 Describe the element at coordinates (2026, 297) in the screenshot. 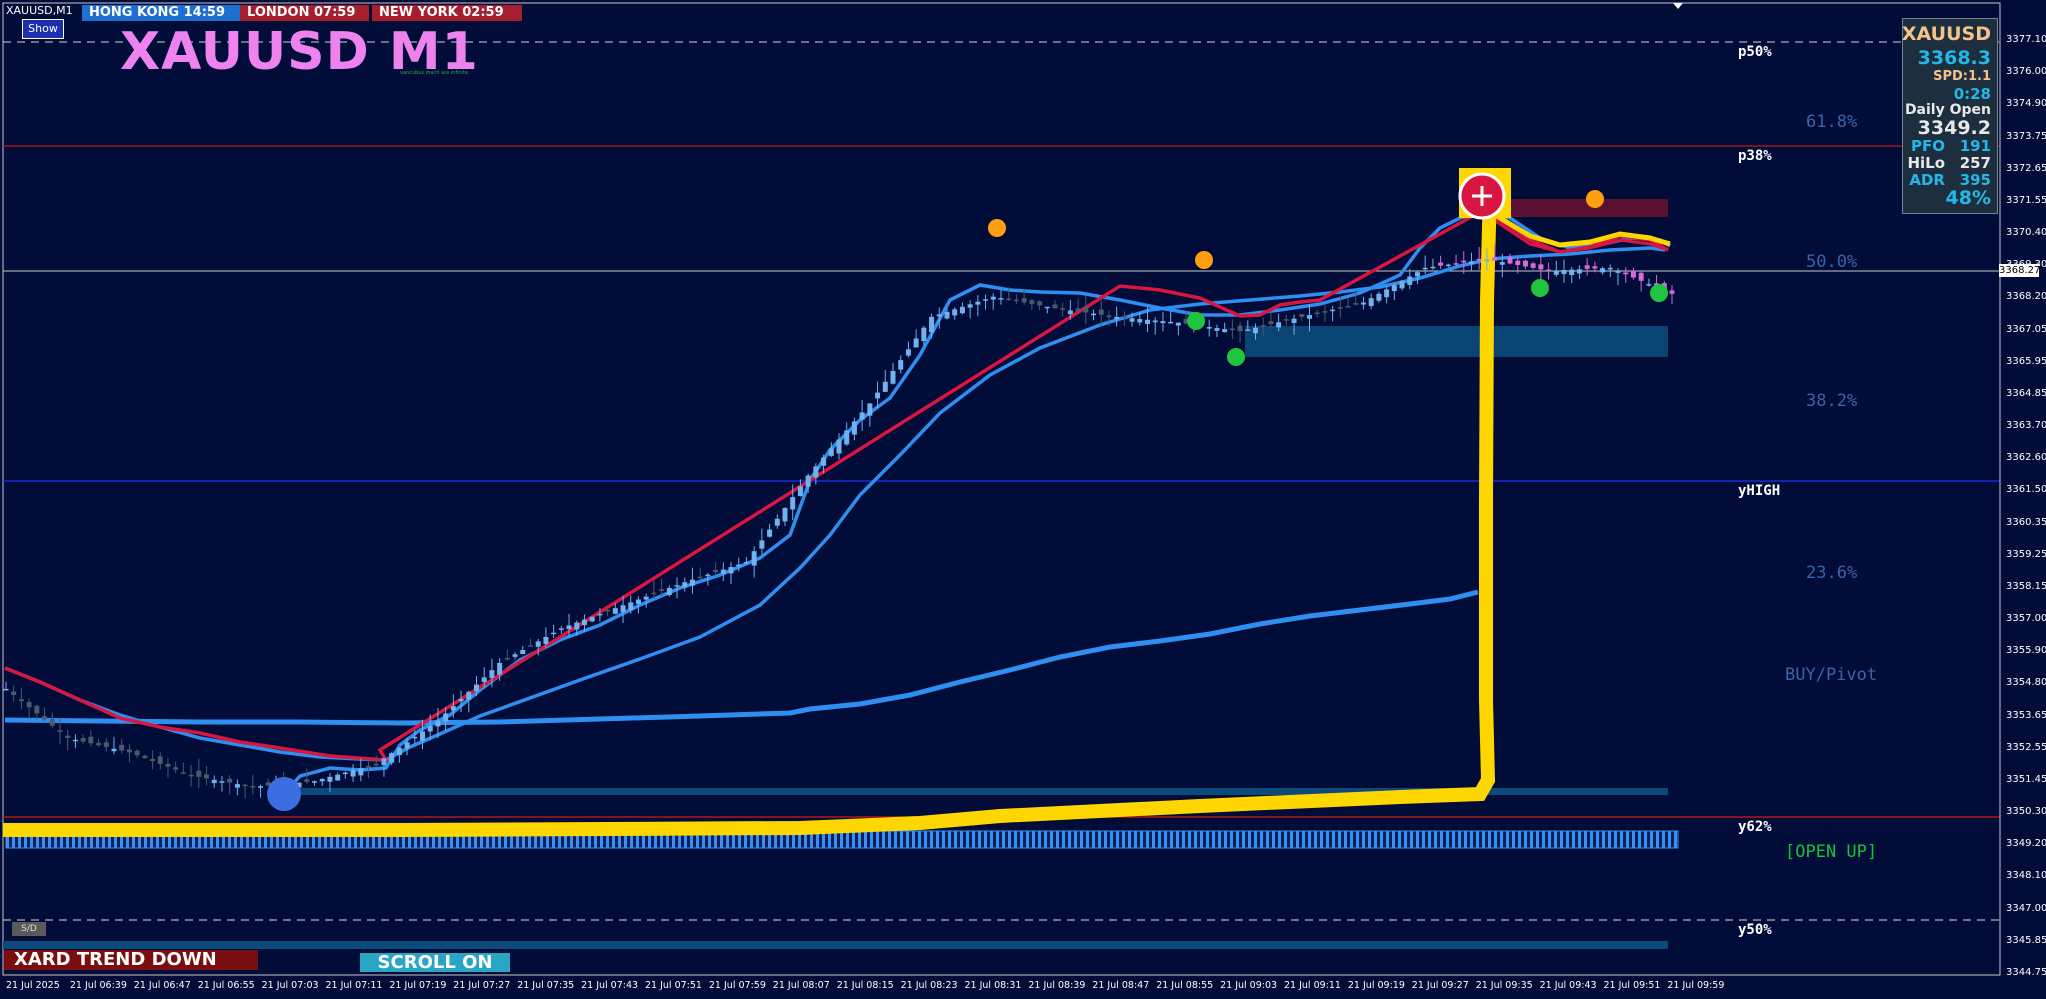

I see `y-tick-label: 3368.20` at that location.